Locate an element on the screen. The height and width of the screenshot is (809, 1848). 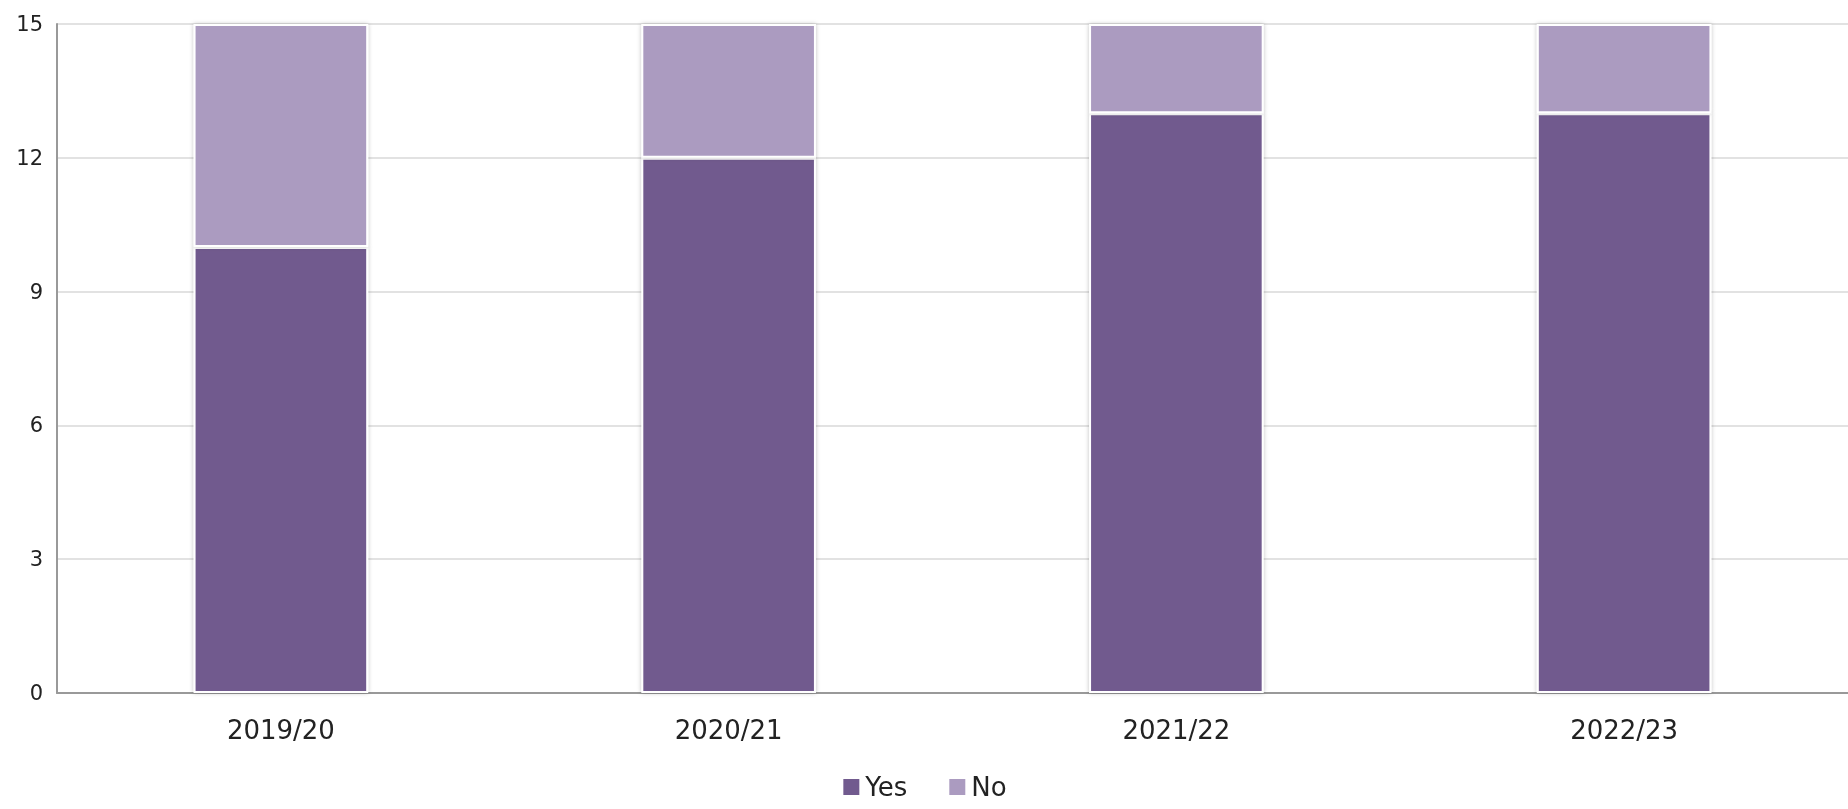
x-tick-label: 2022/23 is located at coordinates (1624, 730).